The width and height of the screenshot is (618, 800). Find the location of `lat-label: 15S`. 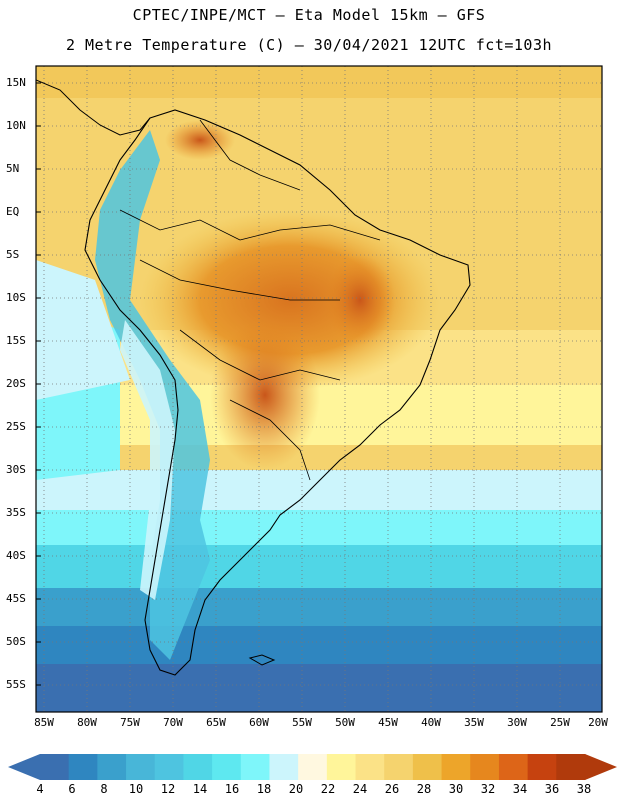

lat-label: 15S is located at coordinates (16, 340).